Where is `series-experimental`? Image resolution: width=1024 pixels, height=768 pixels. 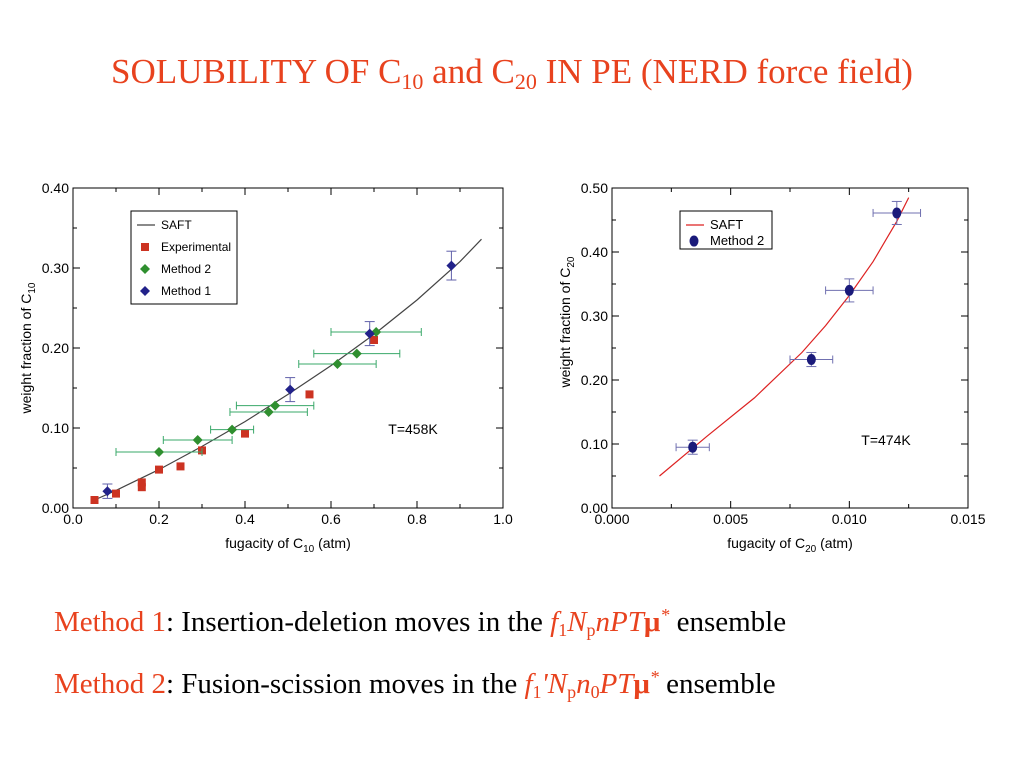 series-experimental is located at coordinates (234, 420).